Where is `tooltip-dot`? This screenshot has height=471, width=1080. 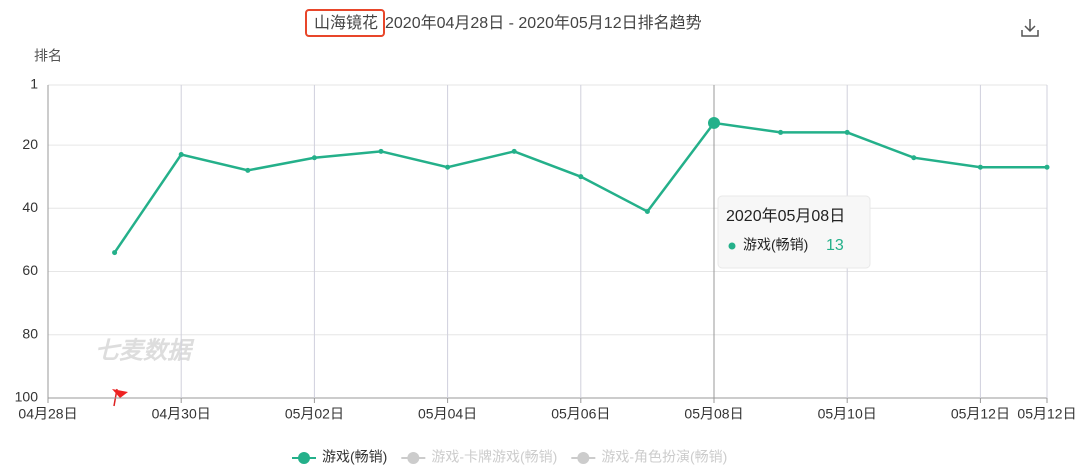
tooltip-dot is located at coordinates (732, 246).